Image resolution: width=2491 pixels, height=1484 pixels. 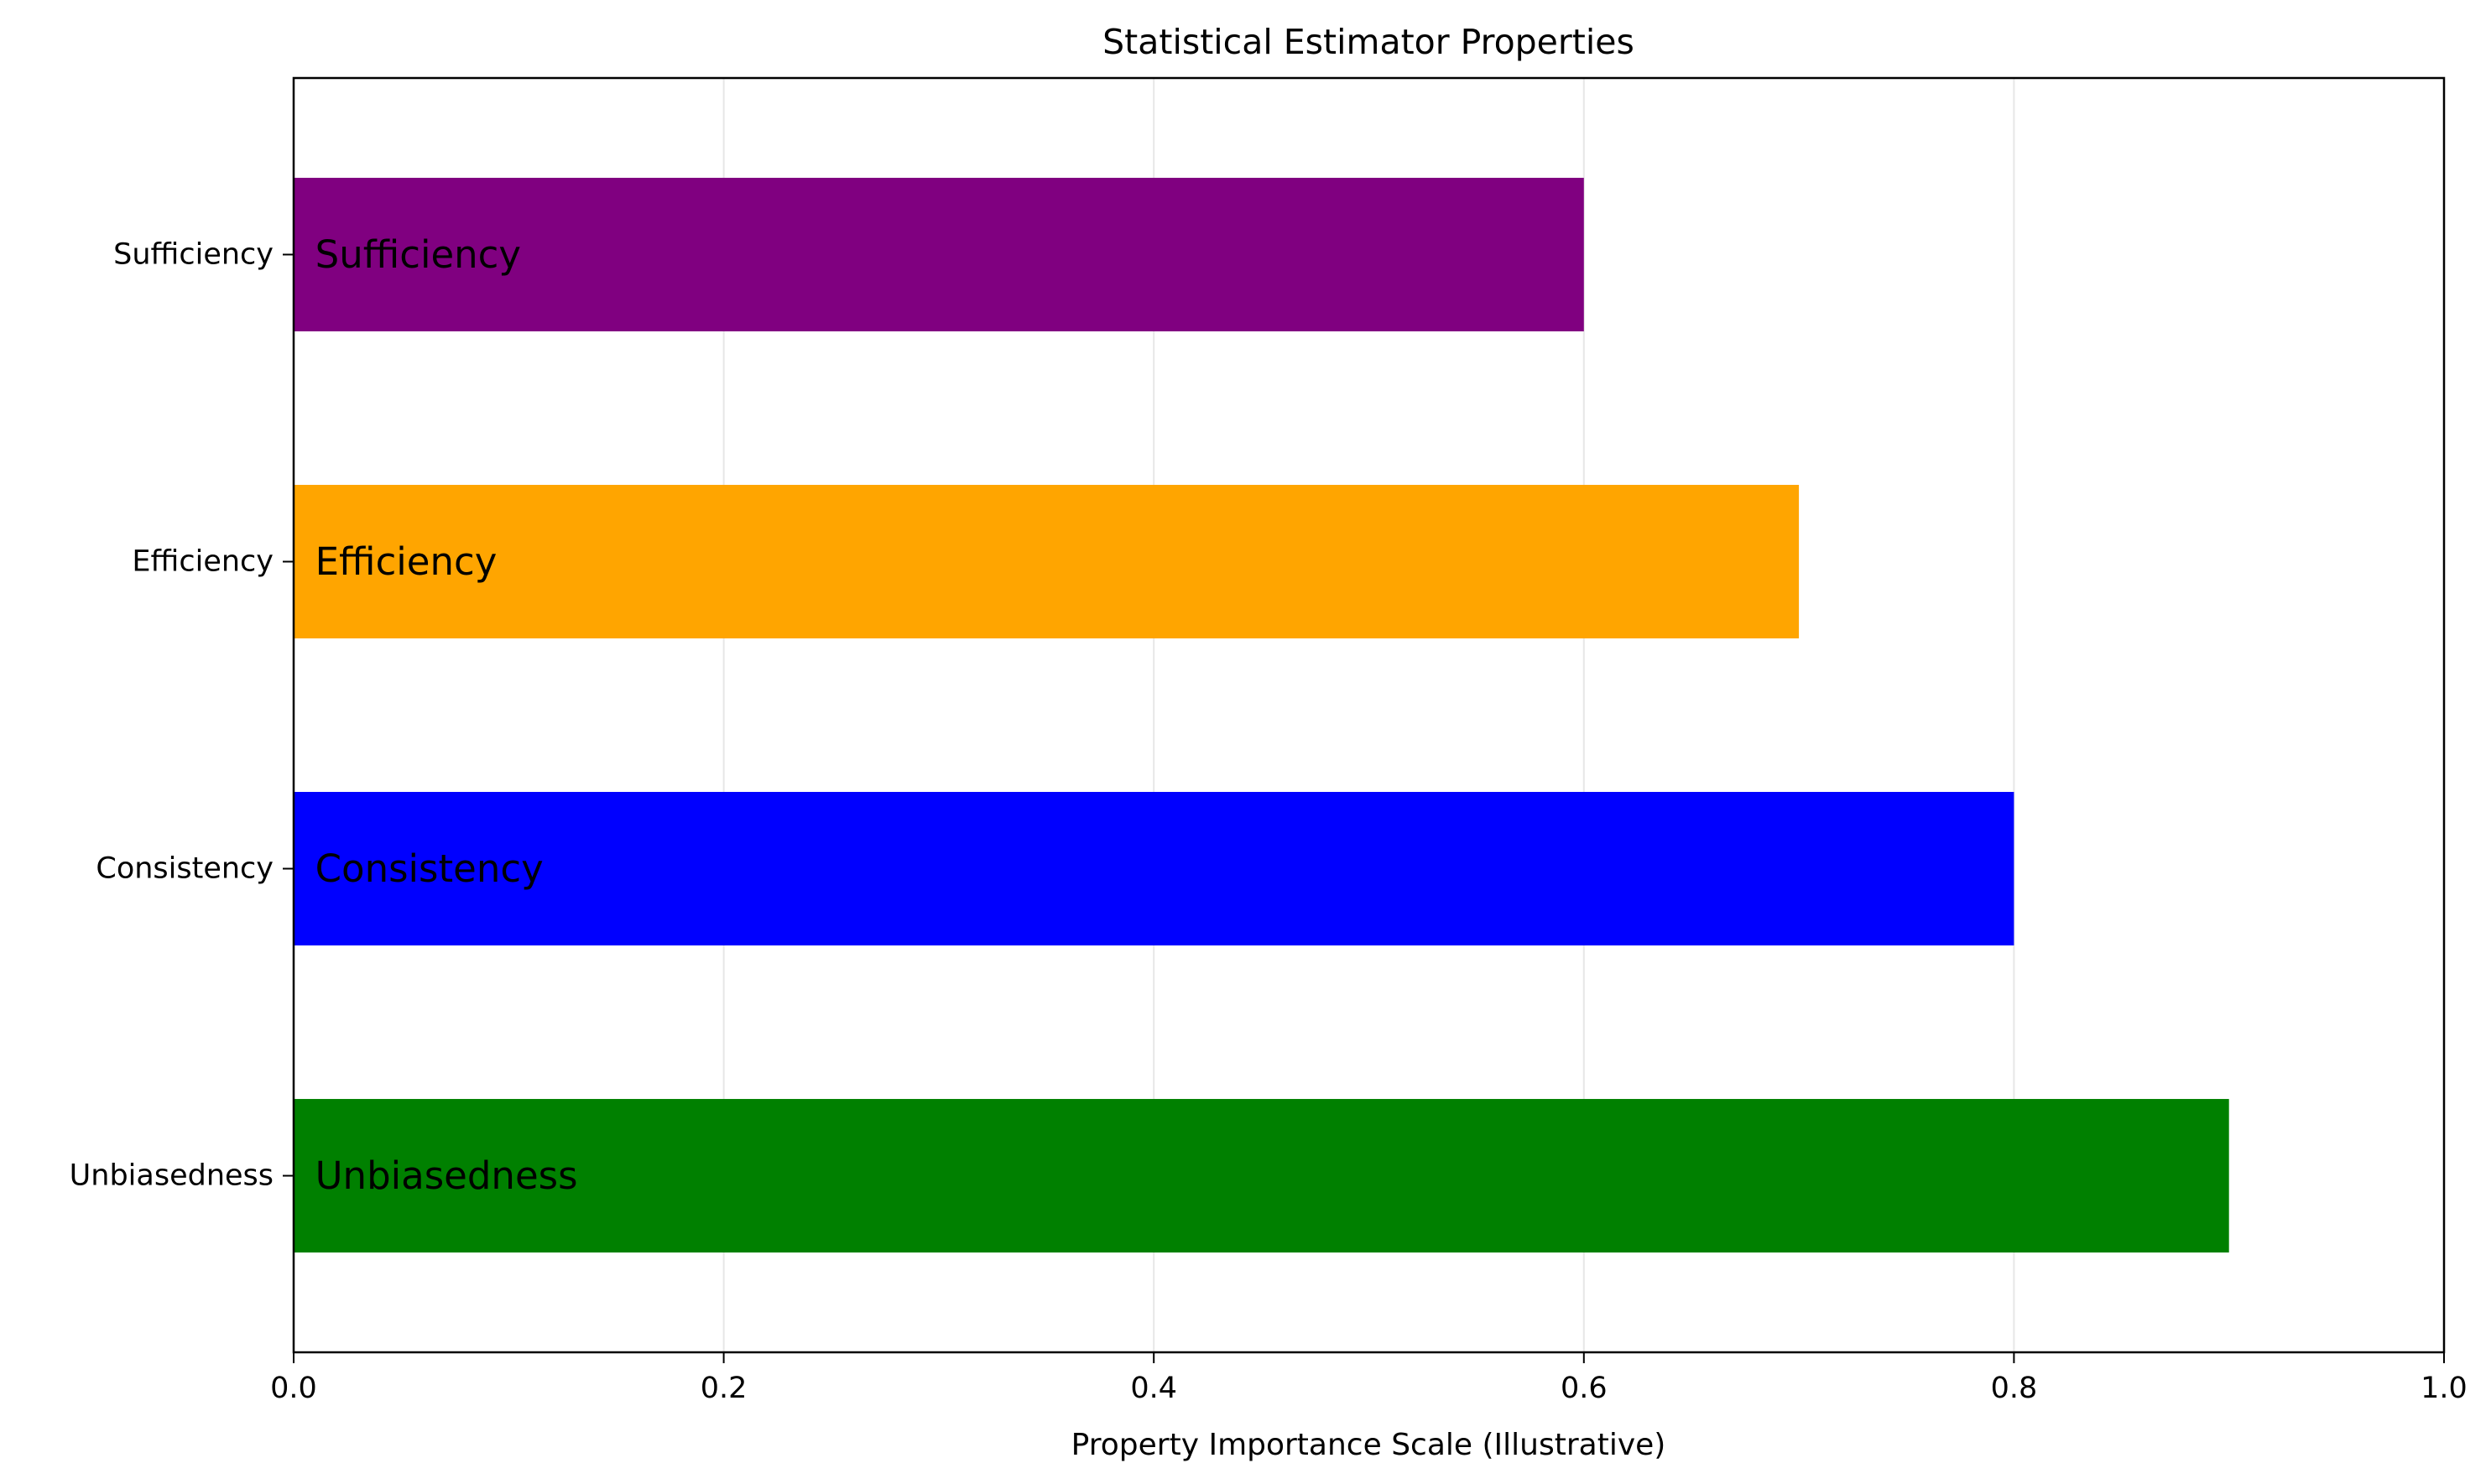 What do you see at coordinates (2014, 1388) in the screenshot?
I see `x-tick-label: 0.8` at bounding box center [2014, 1388].